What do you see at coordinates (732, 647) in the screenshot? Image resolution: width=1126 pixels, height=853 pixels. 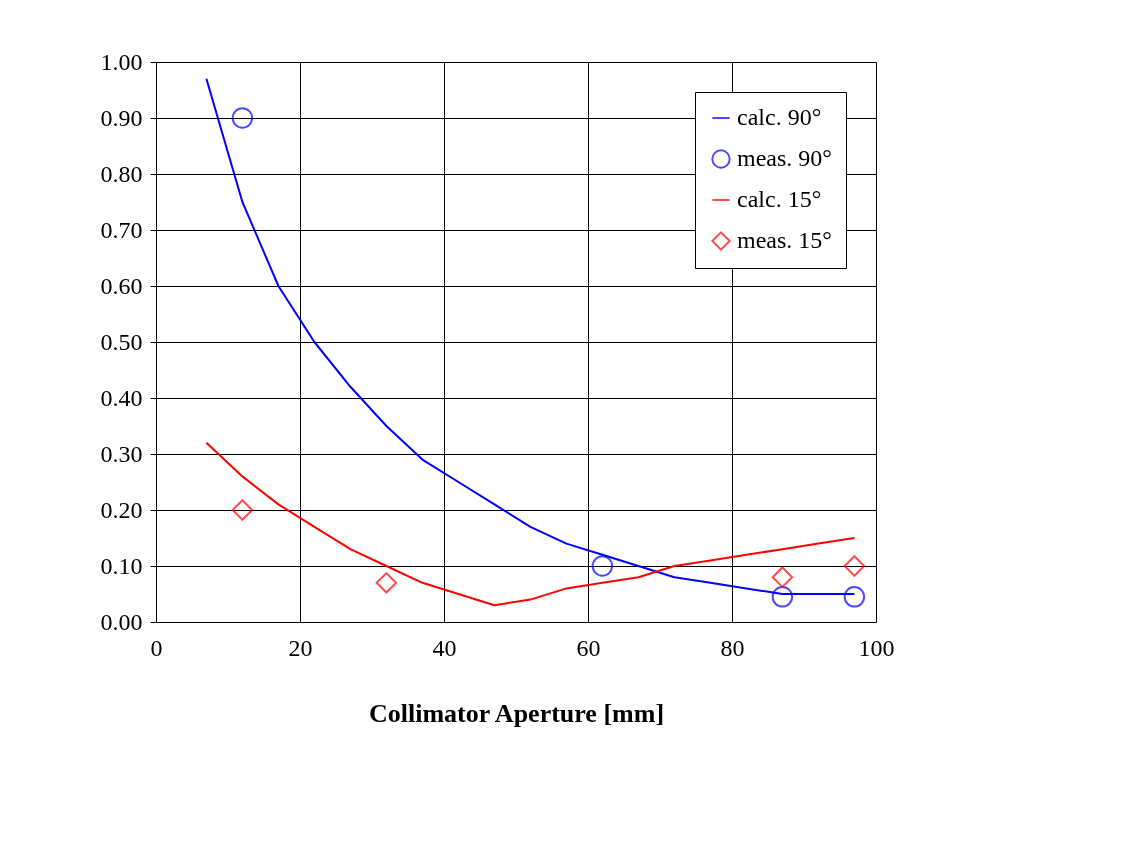 I see `x-tick-label: 80` at bounding box center [732, 647].